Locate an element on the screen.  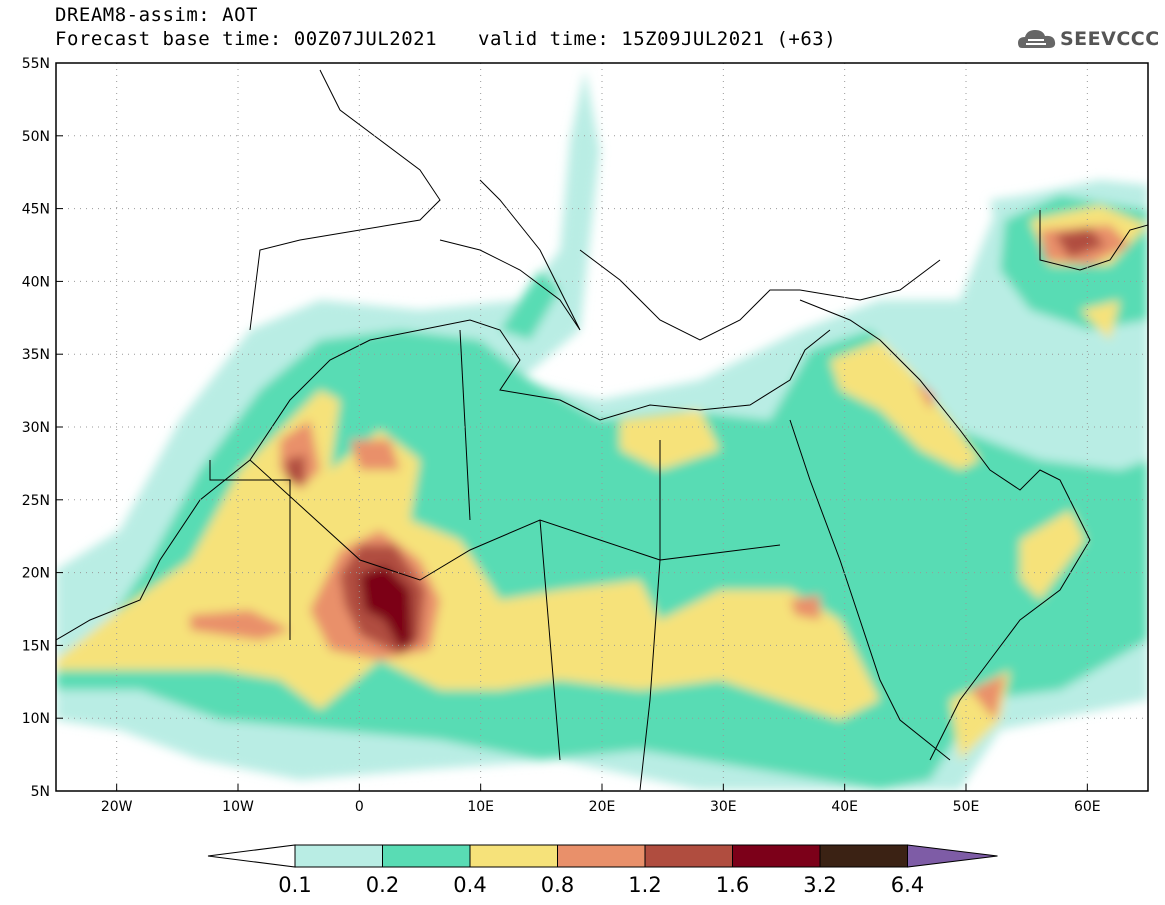
cloud-icon is located at coordinates (1037, 39).